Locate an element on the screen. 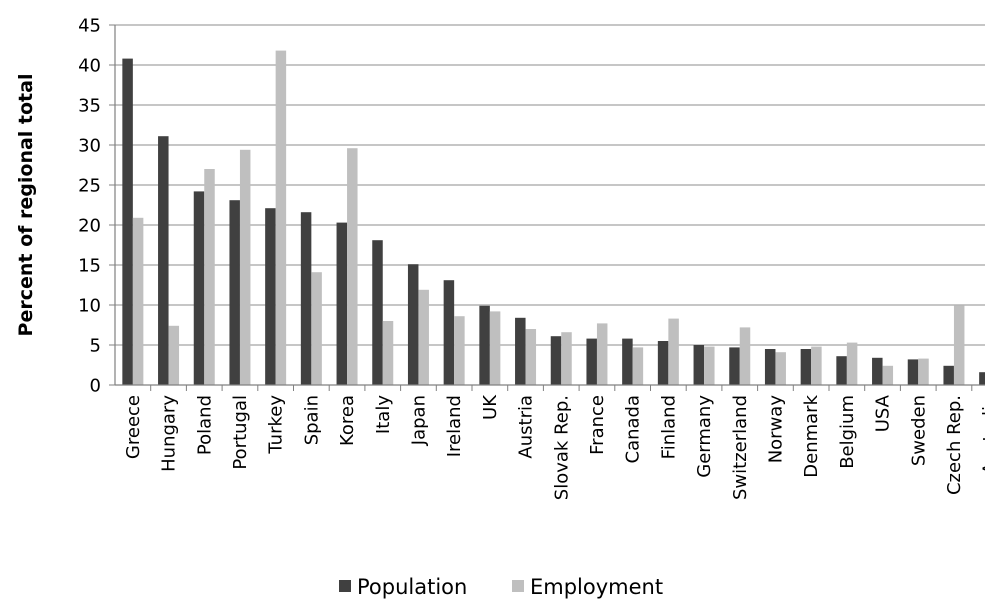 The height and width of the screenshot is (600, 985). bar-employment-spain is located at coordinates (316, 328).